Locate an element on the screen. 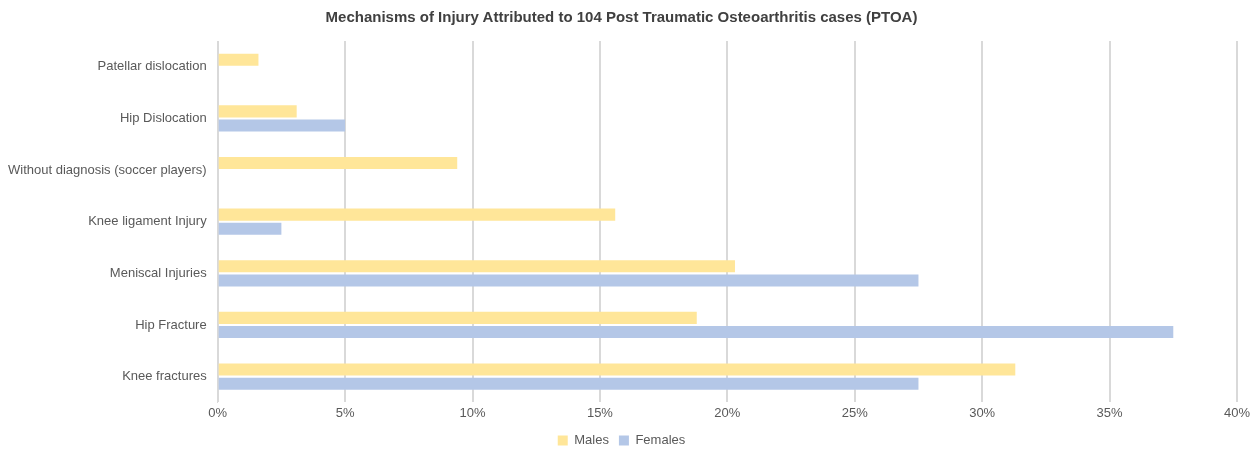 Image resolution: width=1253 pixels, height=457 pixels. x-tick-label: 35% is located at coordinates (1110, 412).